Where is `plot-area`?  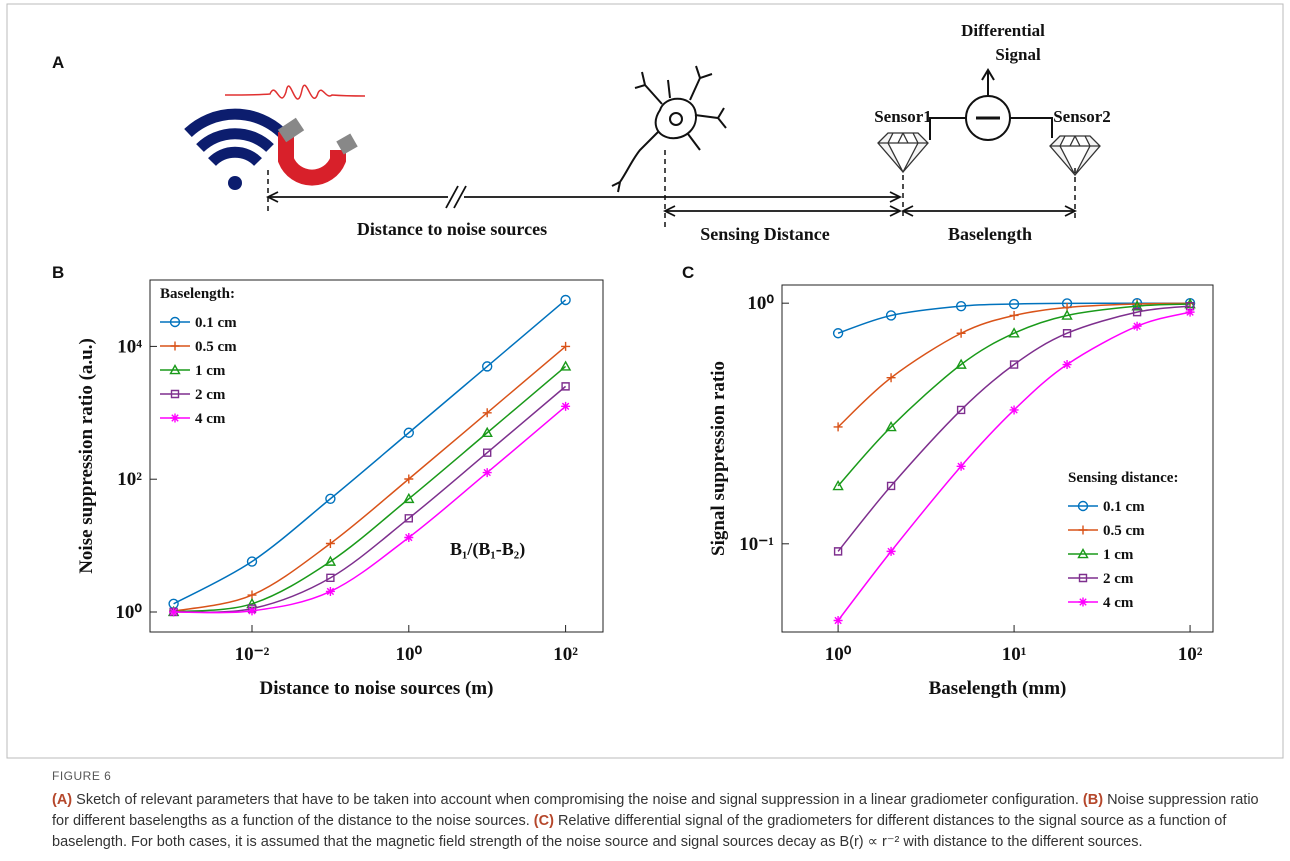
plot-area is located at coordinates (997, 458).